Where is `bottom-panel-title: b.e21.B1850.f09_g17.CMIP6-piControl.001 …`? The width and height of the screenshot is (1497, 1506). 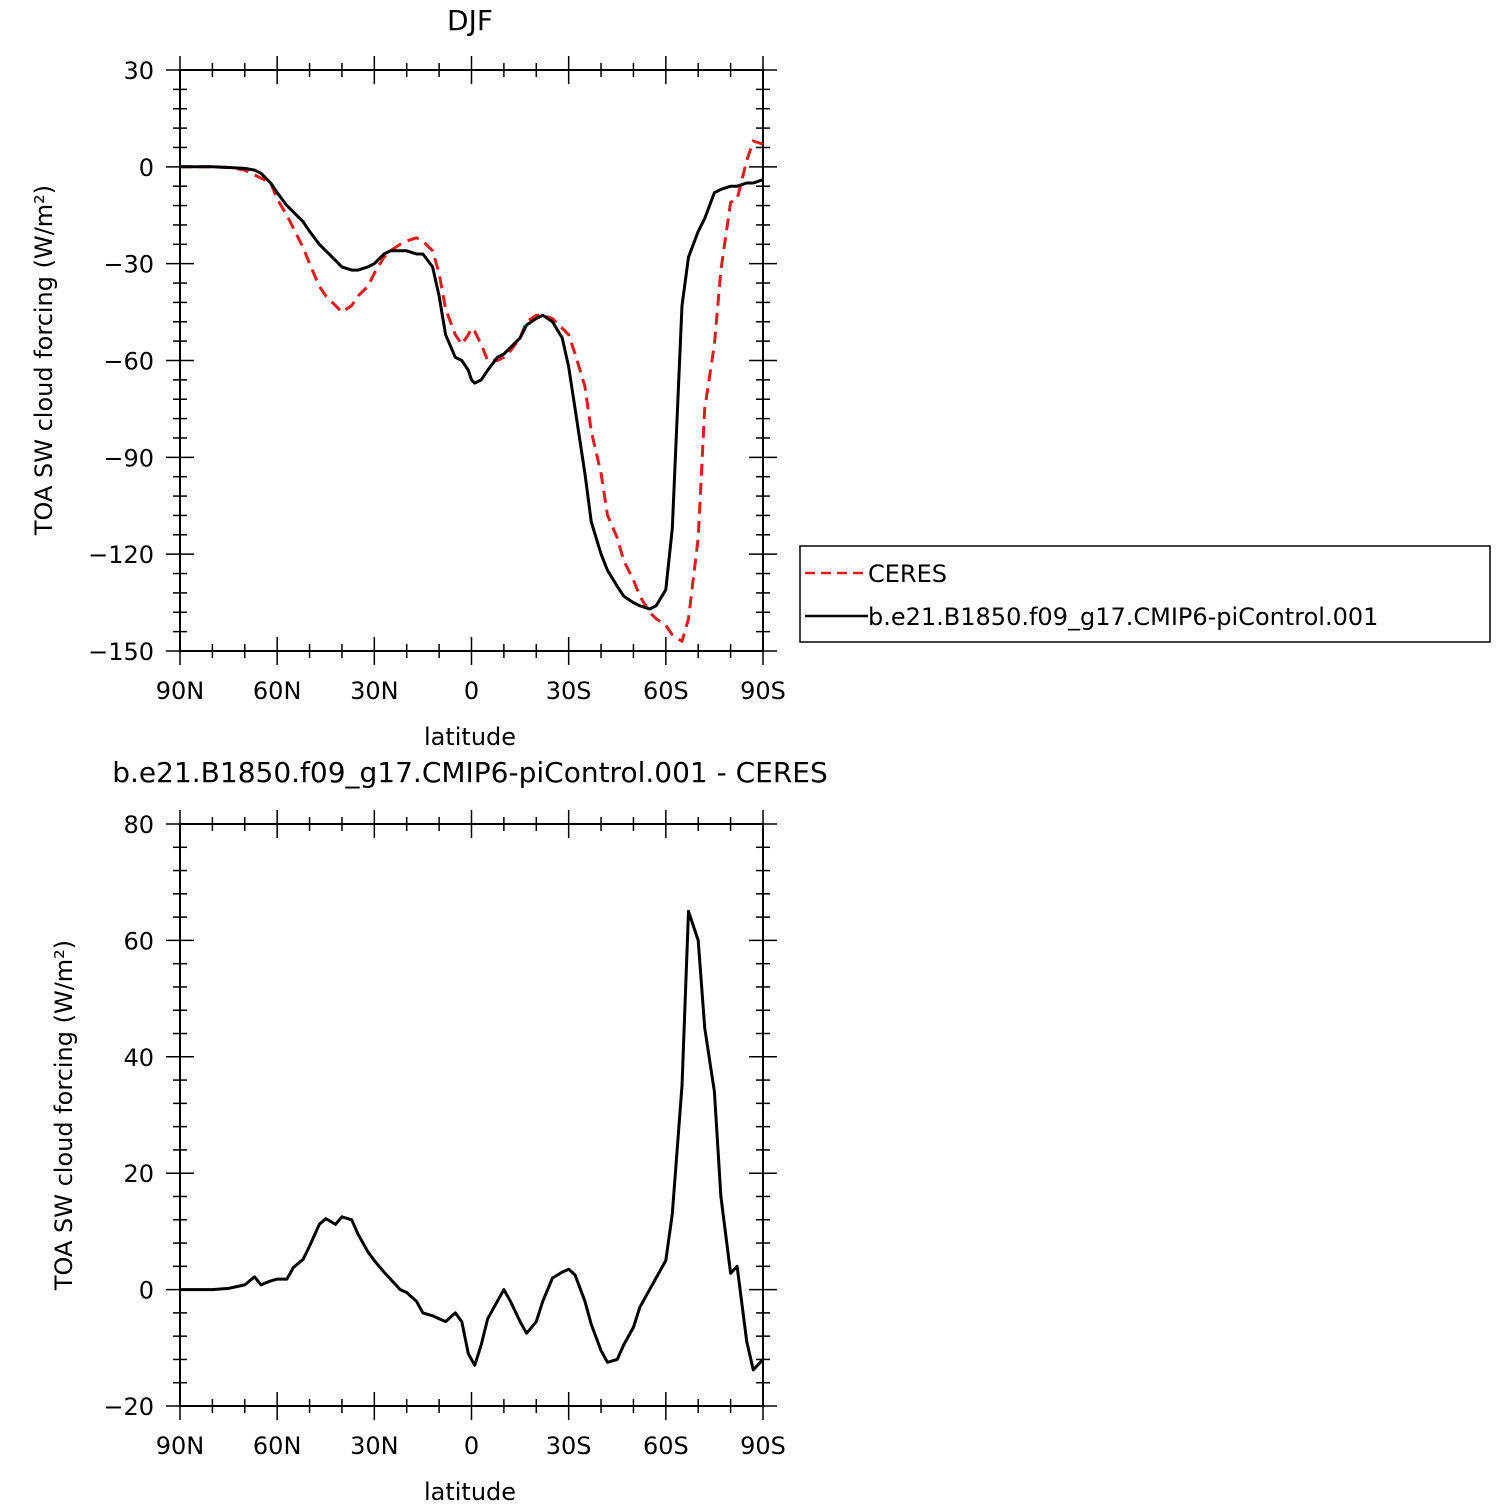
bottom-panel-title: b.e21.B1850.f09_g17.CMIP6-piControl.001 … is located at coordinates (470, 772).